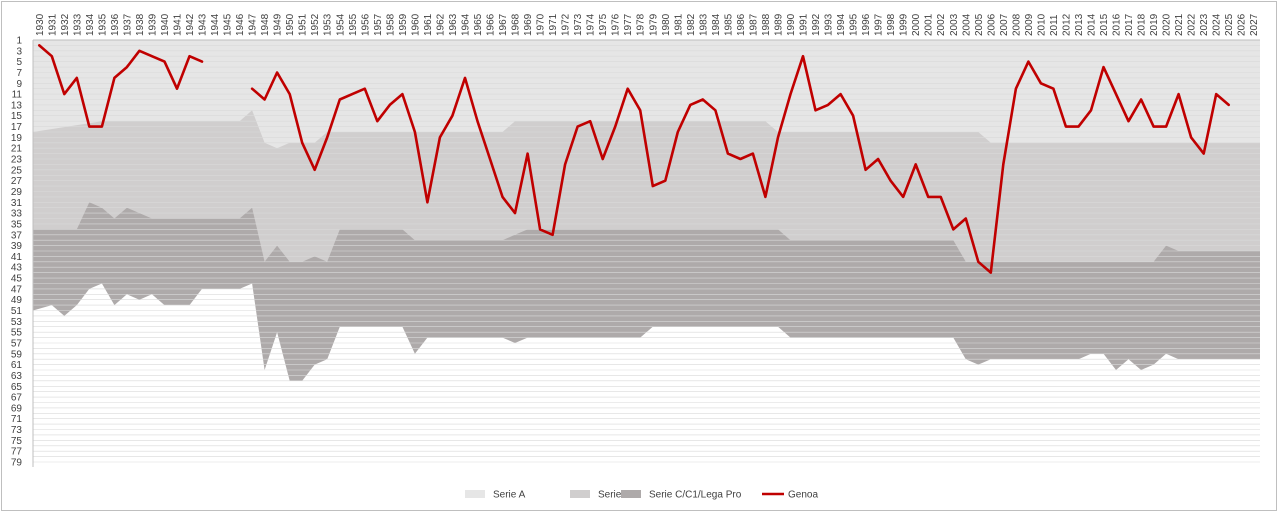 This screenshot has width=1280, height=514. I want to click on x-tick-label: 1991, so click(804, 24).